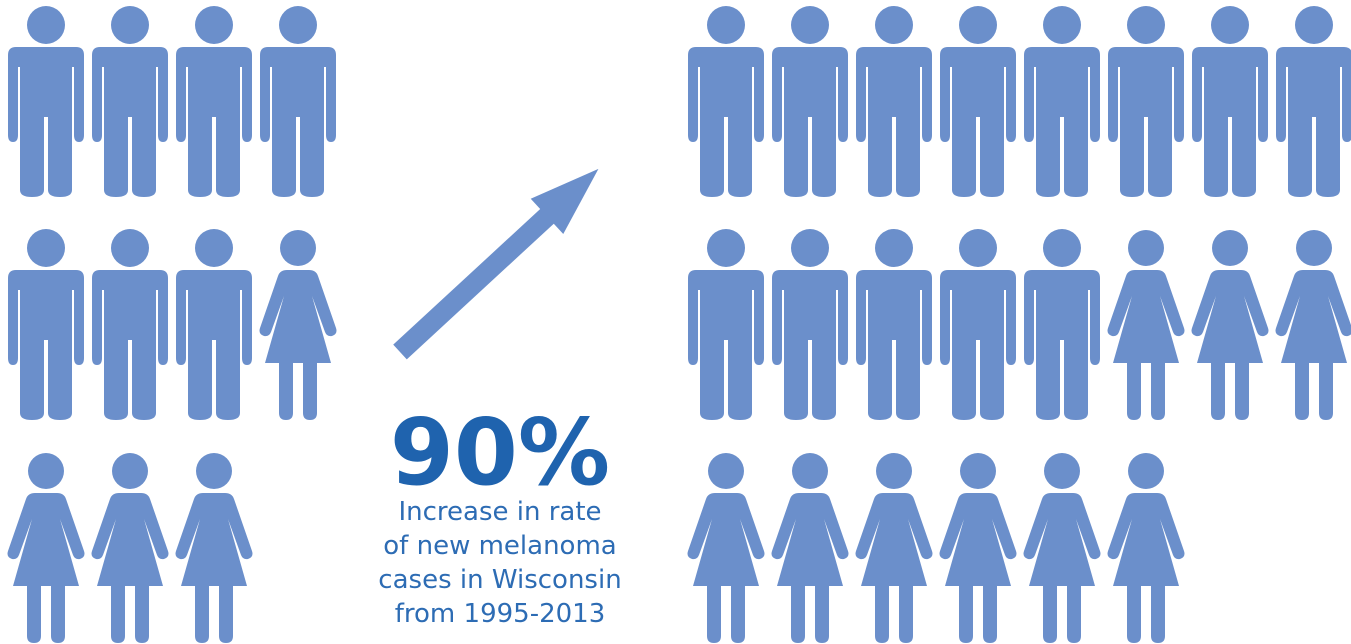  I want to click on caption-line: cases in Wisconsin, so click(499, 580).